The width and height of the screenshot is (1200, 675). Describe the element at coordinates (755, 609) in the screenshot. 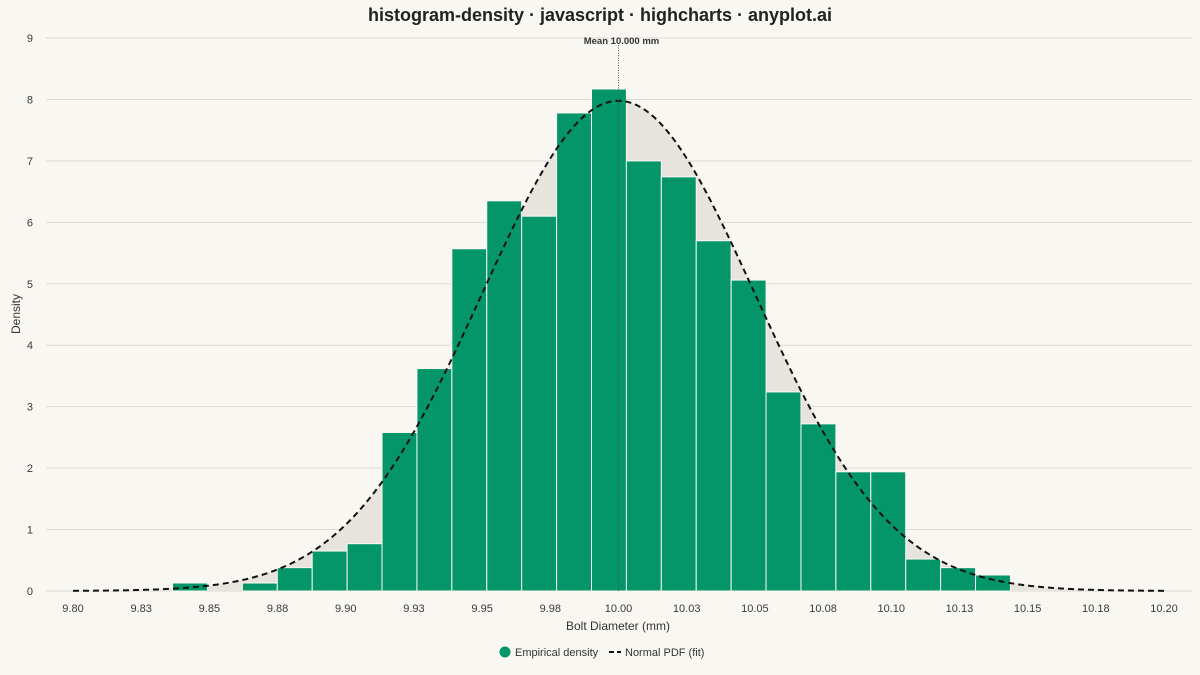

I see `x-tick-label: 10.05` at that location.